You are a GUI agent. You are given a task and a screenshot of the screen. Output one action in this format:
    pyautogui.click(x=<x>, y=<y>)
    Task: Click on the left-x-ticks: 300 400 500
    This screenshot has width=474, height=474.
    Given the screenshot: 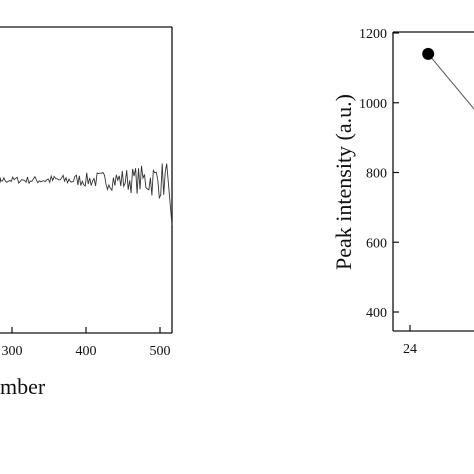 What is the action you would take?
    pyautogui.click(x=86, y=343)
    